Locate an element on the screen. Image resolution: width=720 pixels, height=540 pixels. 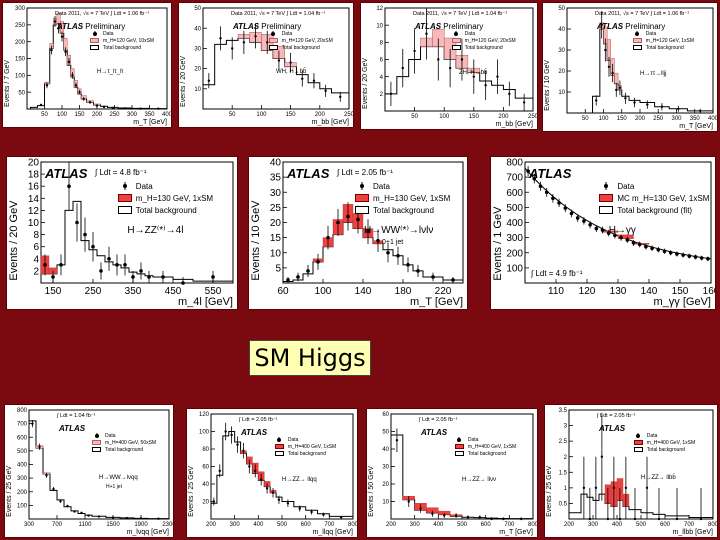
x-tick-label: 110 is located at coordinates (556, 291).